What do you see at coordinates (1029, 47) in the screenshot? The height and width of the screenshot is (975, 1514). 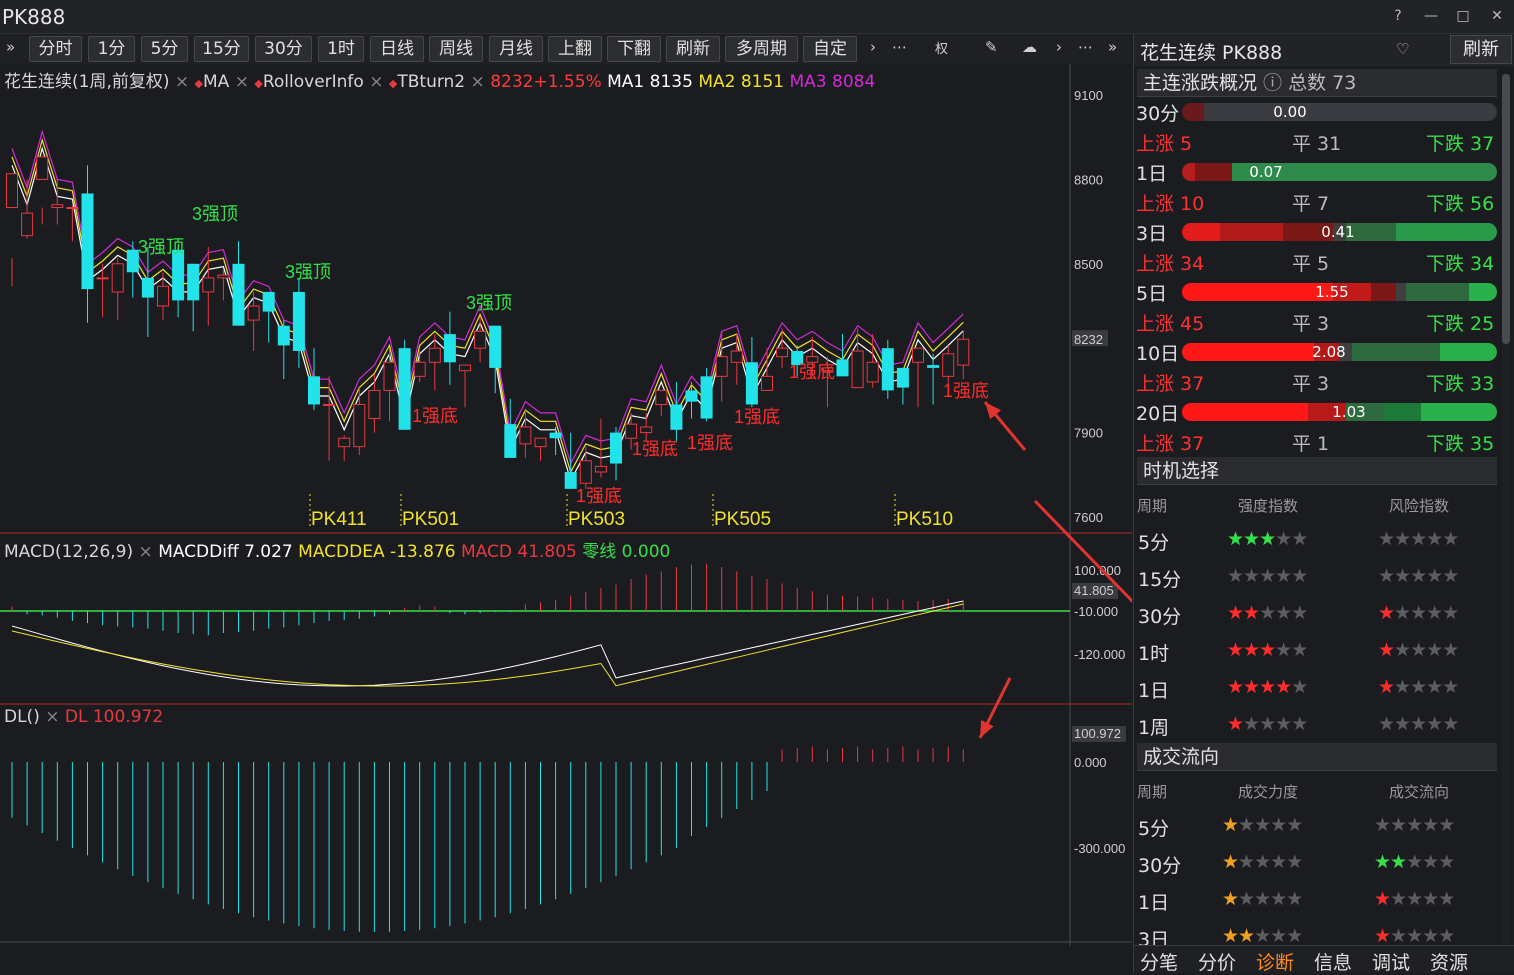 I see `cloud-icon: ☁` at bounding box center [1029, 47].